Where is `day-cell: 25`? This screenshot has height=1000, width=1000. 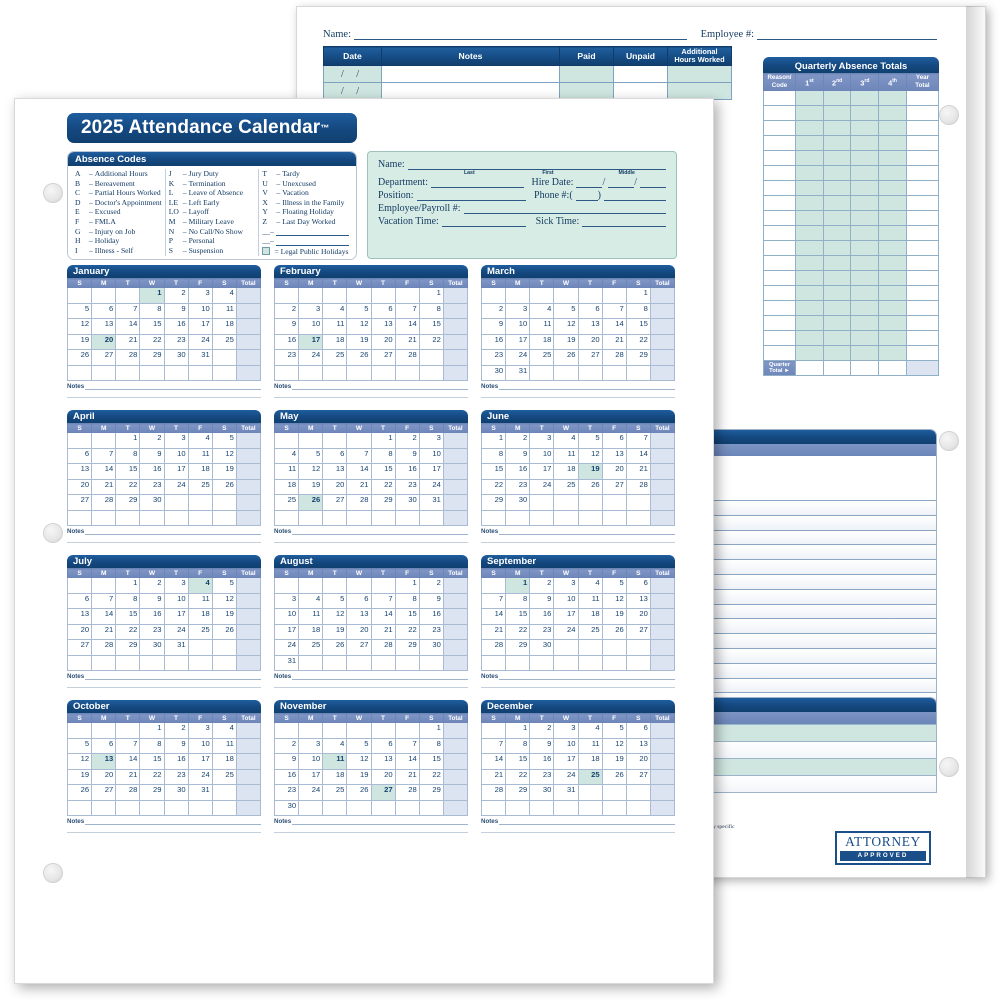
day-cell: 25 is located at coordinates (200, 631).